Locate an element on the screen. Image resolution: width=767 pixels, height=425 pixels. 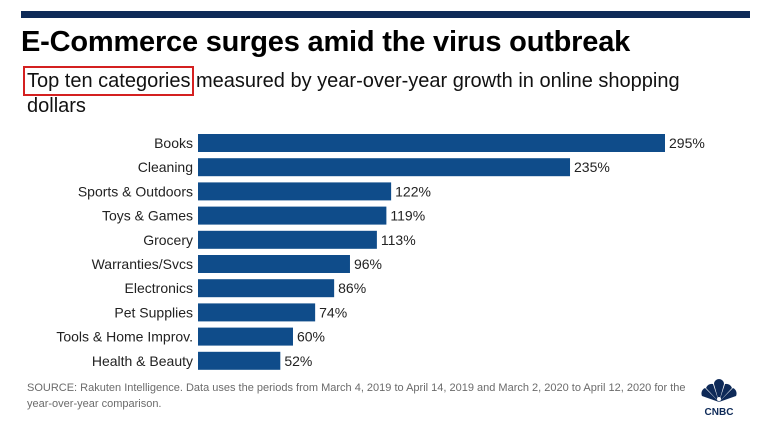
value-label: 52% is located at coordinates (298, 361).